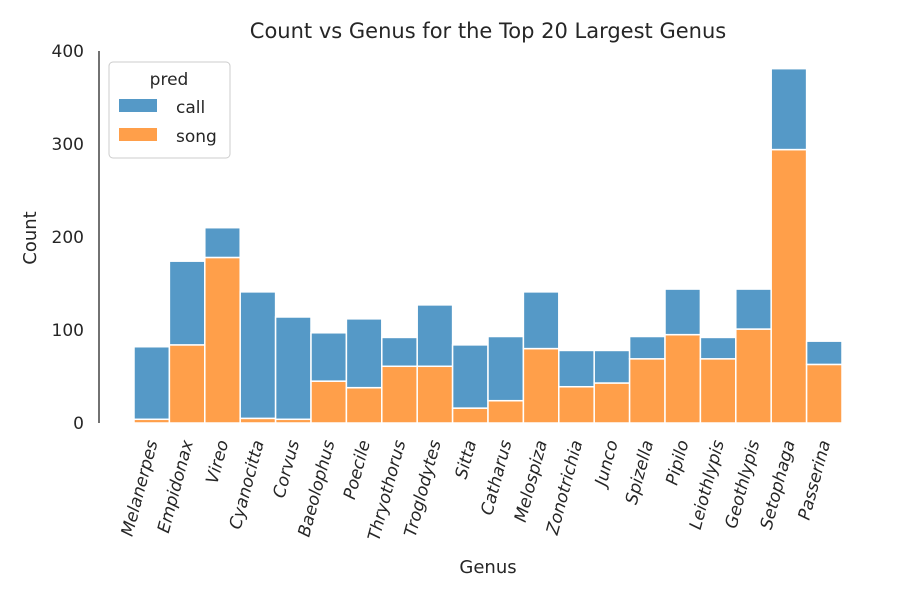 This screenshot has height=600, width=900. What do you see at coordinates (506, 368) in the screenshot?
I see `bar-call-catharus` at bounding box center [506, 368].